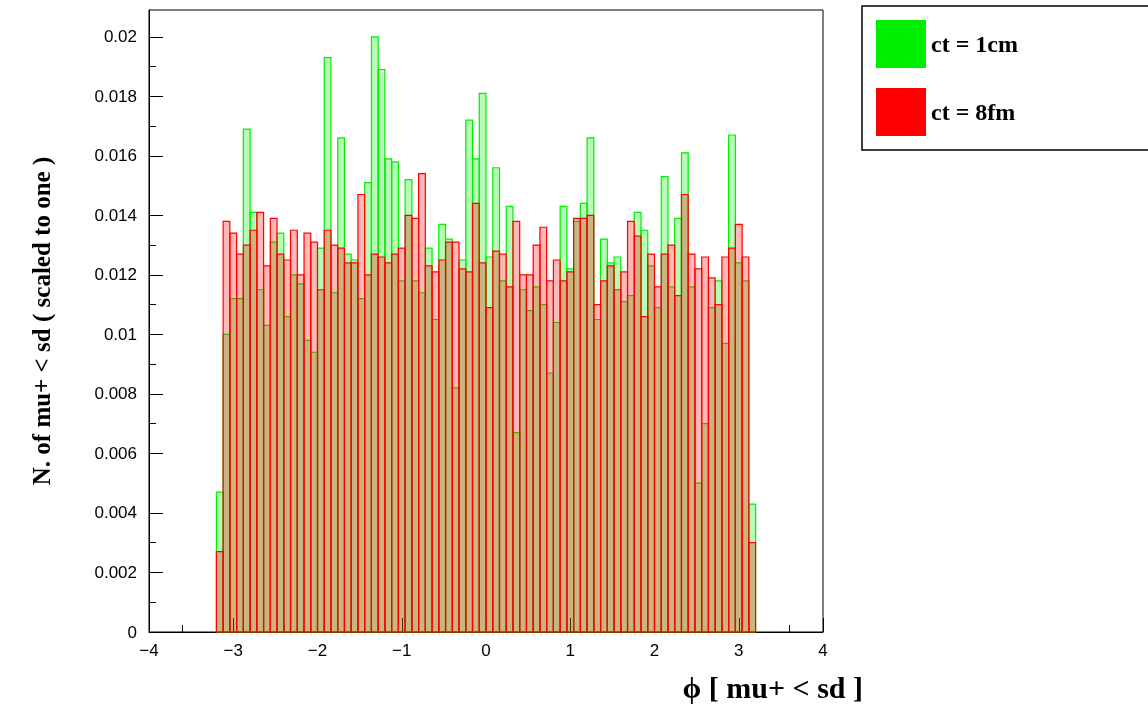 This screenshot has height=728, width=1148. Describe the element at coordinates (115, 156) in the screenshot. I see `y-tick-label: 0.016` at that location.